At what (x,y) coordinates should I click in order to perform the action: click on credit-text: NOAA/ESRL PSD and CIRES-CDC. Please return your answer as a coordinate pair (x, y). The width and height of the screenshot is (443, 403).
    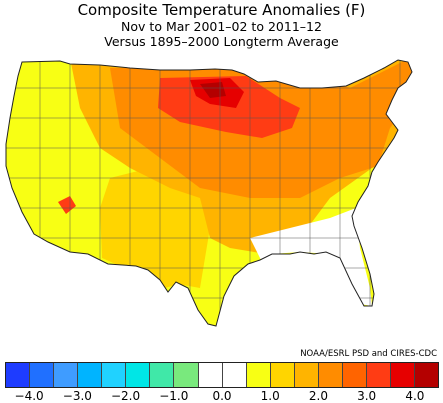
    Looking at the image, I should click on (368, 354).